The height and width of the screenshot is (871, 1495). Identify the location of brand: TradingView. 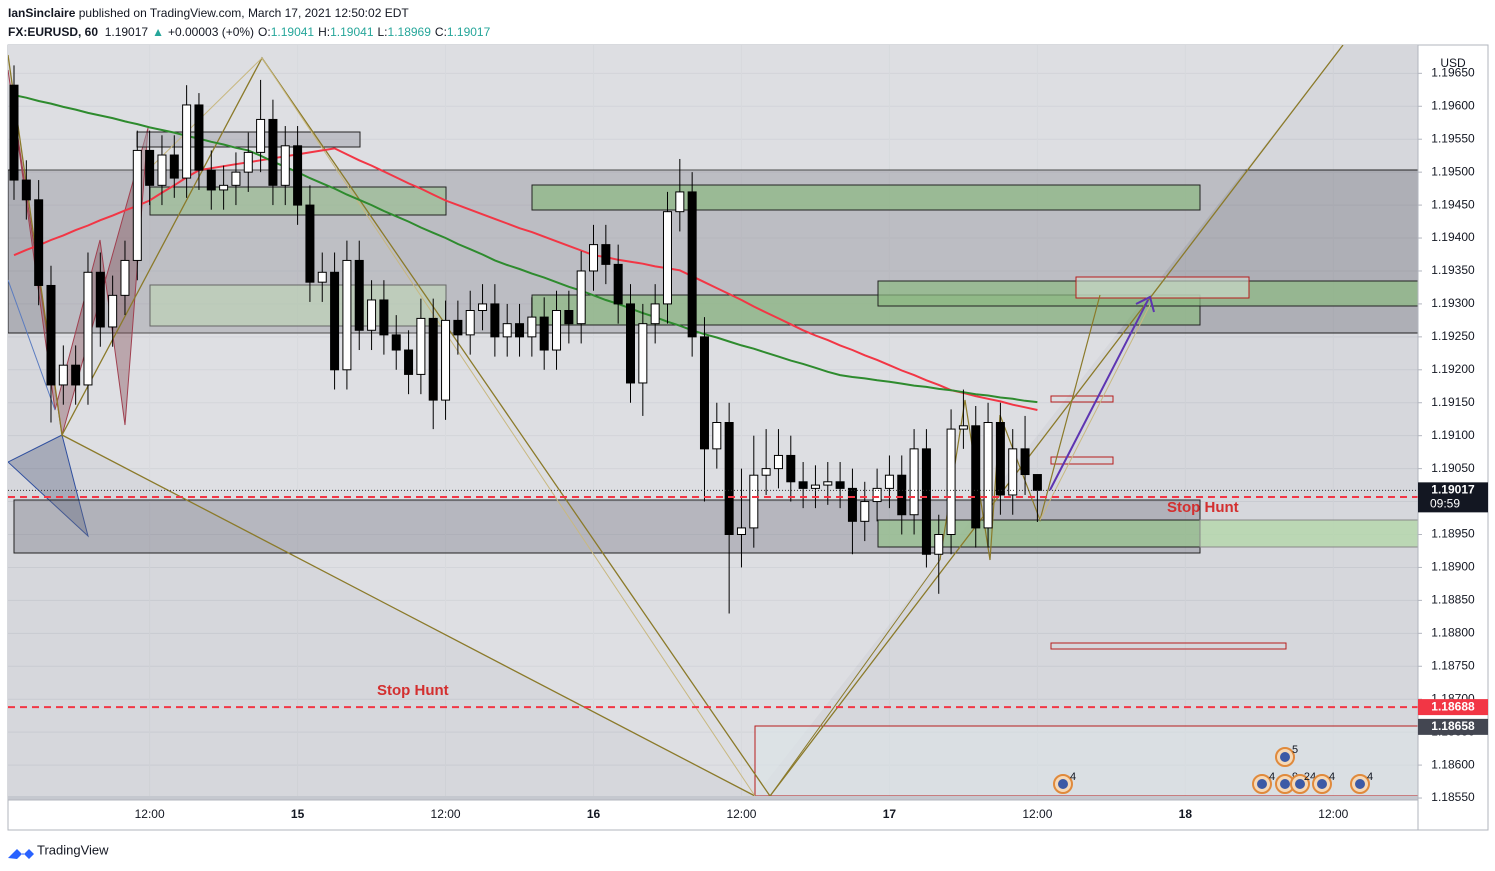
(73, 849).